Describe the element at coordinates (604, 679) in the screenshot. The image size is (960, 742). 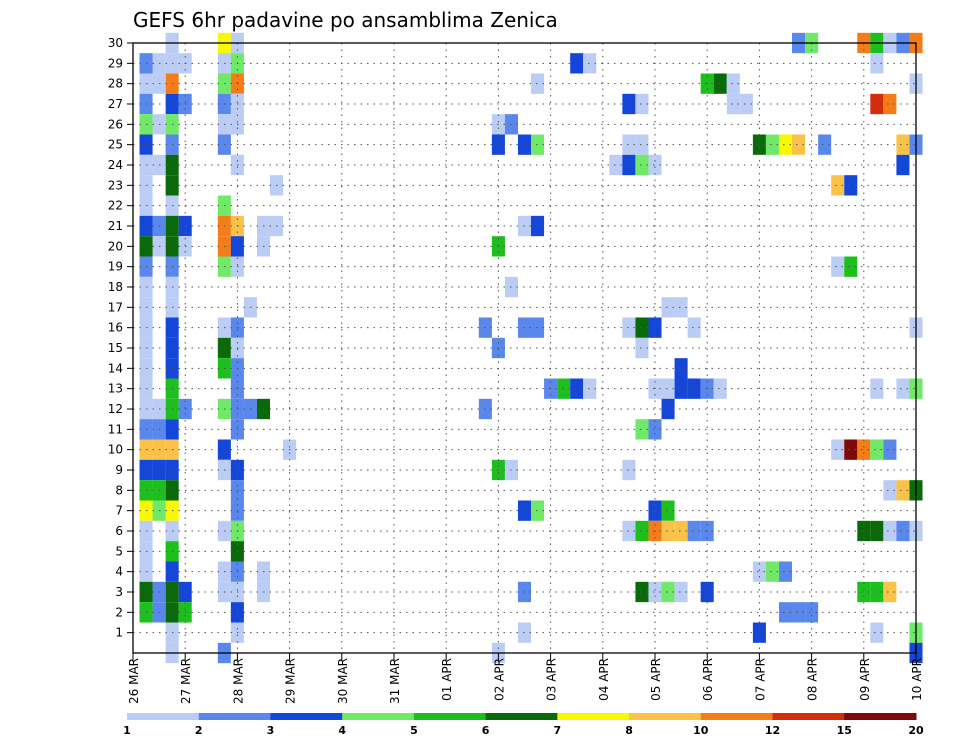
I see `x-tick-label: 04 APR` at that location.